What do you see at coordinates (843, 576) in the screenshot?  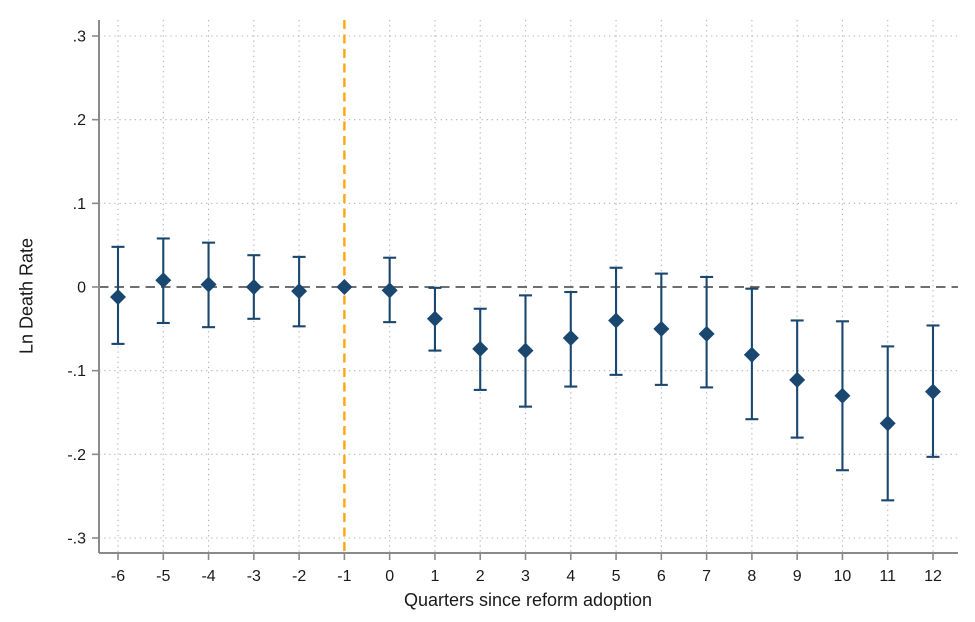 I see `x-tick-label: 10` at bounding box center [843, 576].